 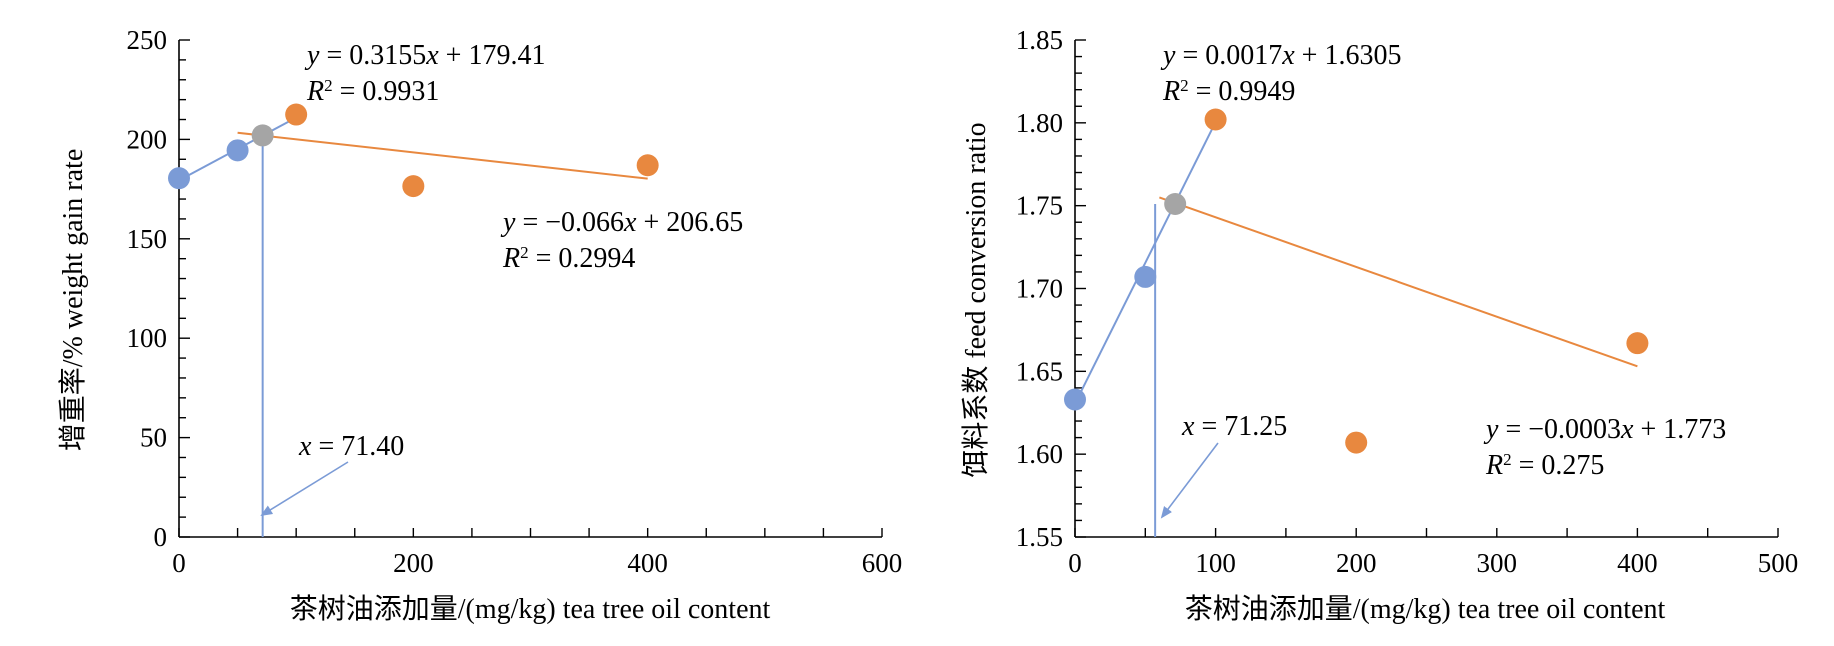 What do you see at coordinates (689, 222) in the screenshot?
I see `eq-intercept: + 206.65` at bounding box center [689, 222].